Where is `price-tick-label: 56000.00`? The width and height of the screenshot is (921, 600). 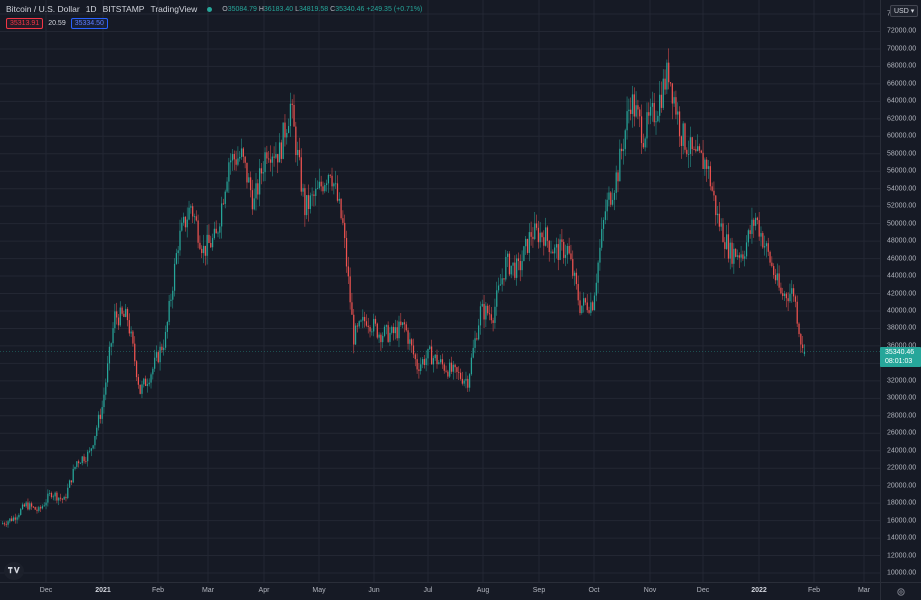
price-tick-label: 56000.00 is located at coordinates (902, 171).